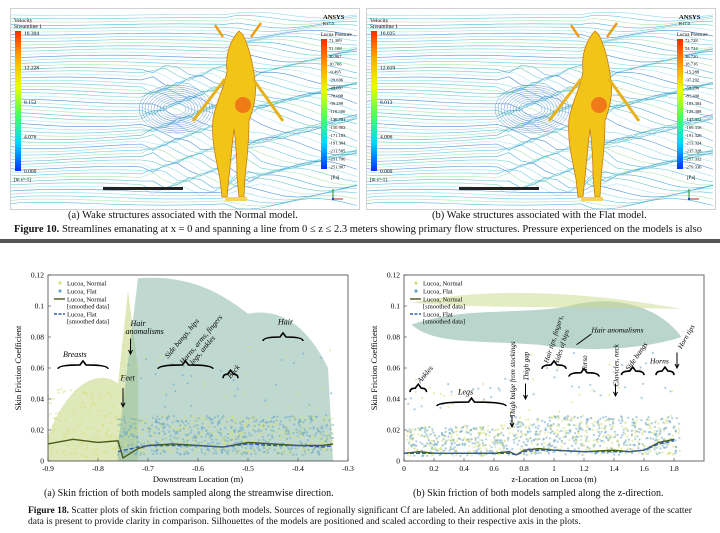 This screenshot has width=720, height=533. What do you see at coordinates (75, 354) in the screenshot?
I see `annotation-text: Breasts` at bounding box center [75, 354].